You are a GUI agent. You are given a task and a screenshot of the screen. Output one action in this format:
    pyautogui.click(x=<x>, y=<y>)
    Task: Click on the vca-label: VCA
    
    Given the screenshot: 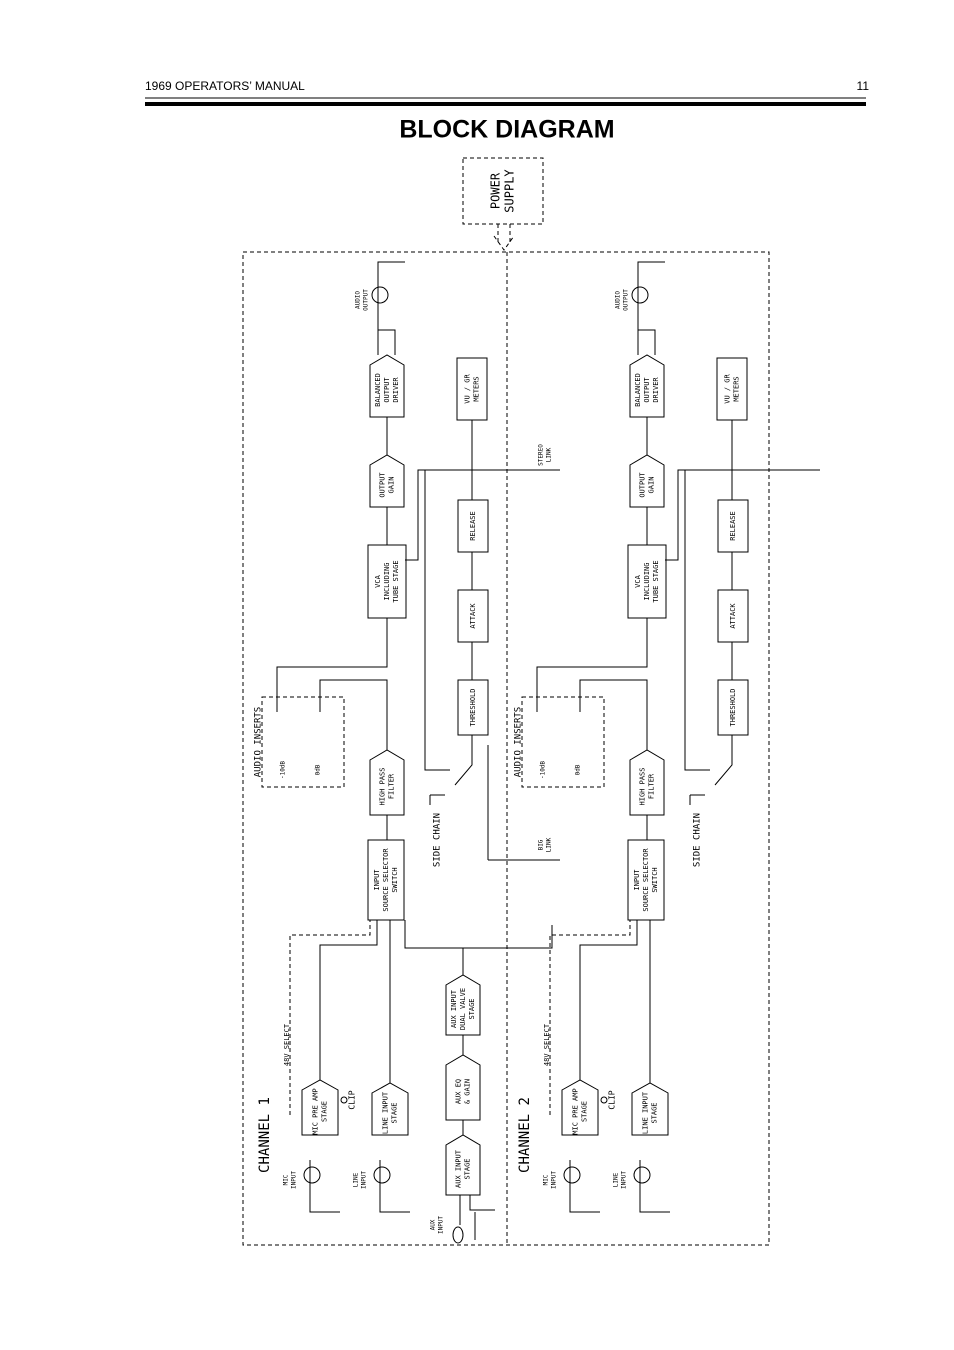 What is the action you would take?
    pyautogui.click(x=378, y=580)
    